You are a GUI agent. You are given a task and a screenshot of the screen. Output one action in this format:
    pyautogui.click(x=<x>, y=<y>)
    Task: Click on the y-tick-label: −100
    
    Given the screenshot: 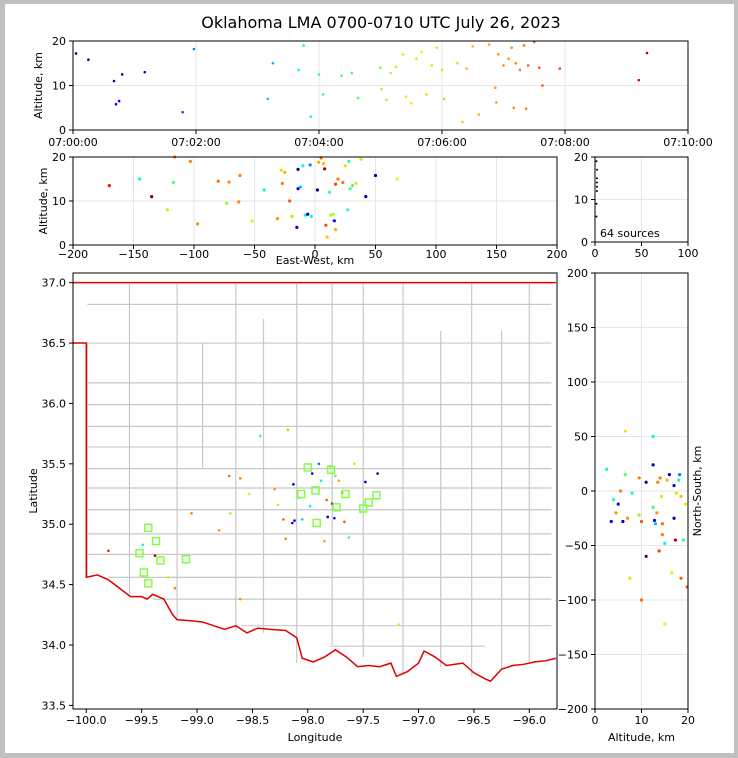 What is the action you would take?
    pyautogui.click(x=573, y=600)
    